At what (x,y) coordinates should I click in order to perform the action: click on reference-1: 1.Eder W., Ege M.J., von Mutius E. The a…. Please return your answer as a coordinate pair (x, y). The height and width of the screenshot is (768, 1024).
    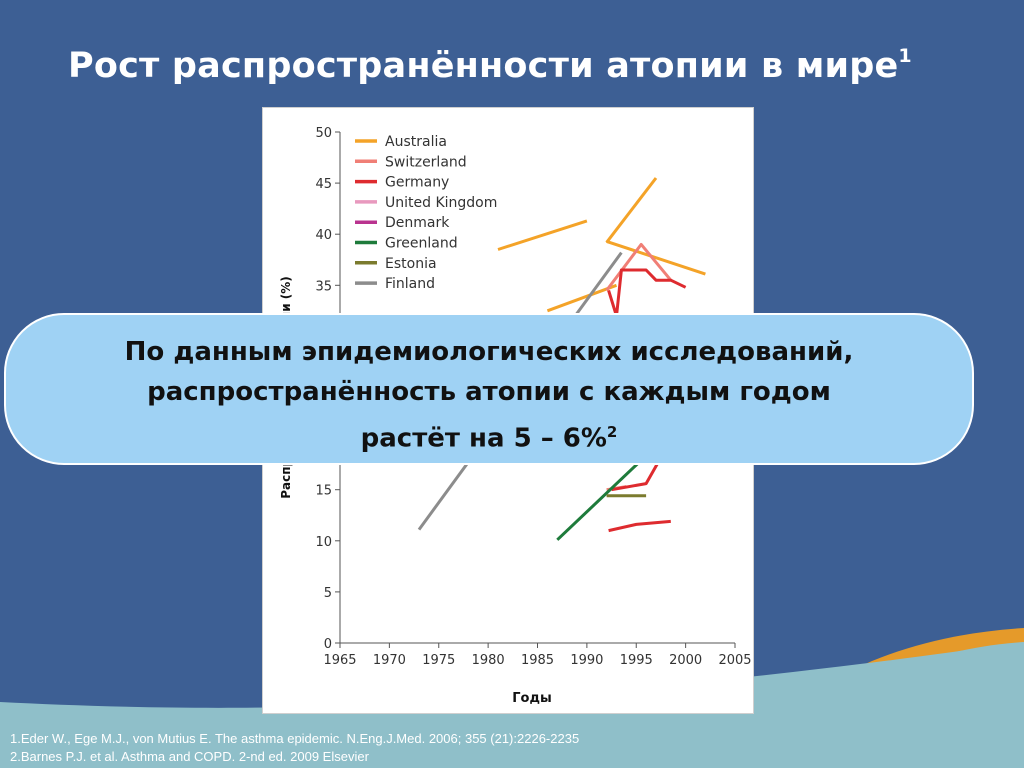
    Looking at the image, I should click on (295, 738).